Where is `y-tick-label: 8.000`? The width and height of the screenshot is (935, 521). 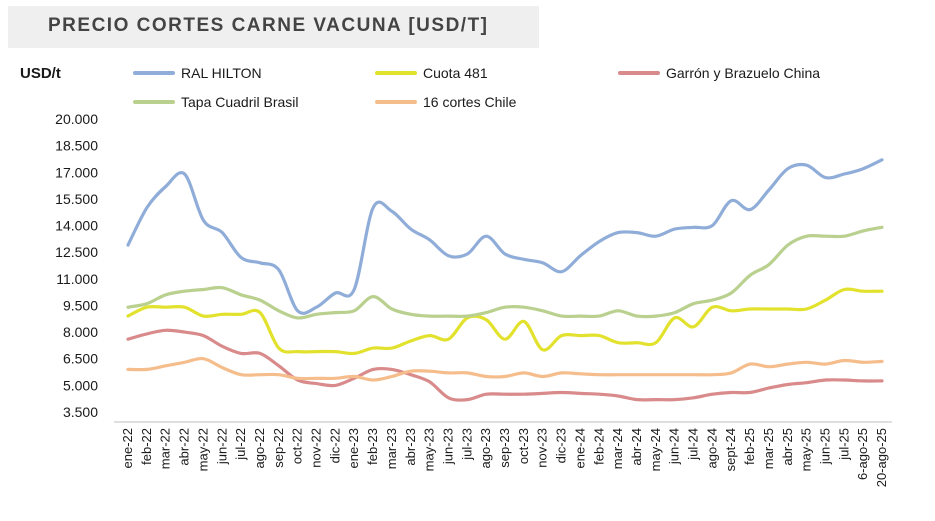 y-tick-label: 8.000 is located at coordinates (80, 332).